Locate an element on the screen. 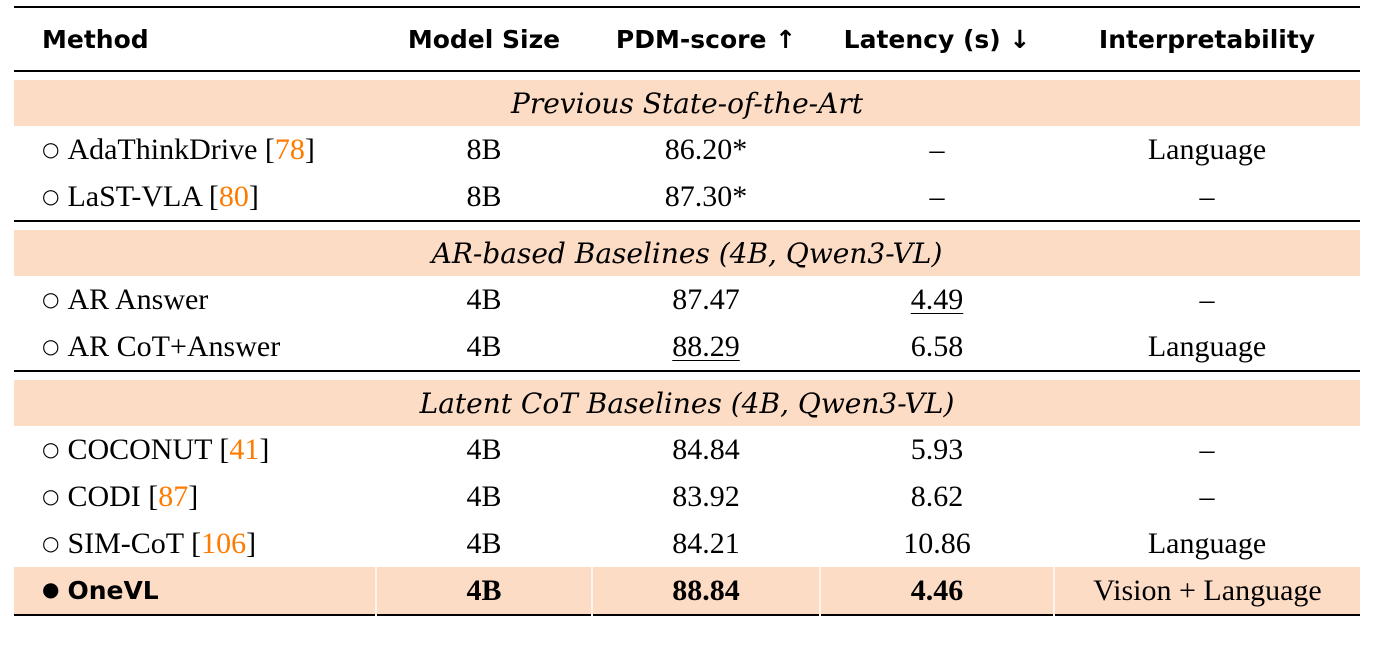 The height and width of the screenshot is (648, 1374). header-model-size: Model Size is located at coordinates (484, 39).